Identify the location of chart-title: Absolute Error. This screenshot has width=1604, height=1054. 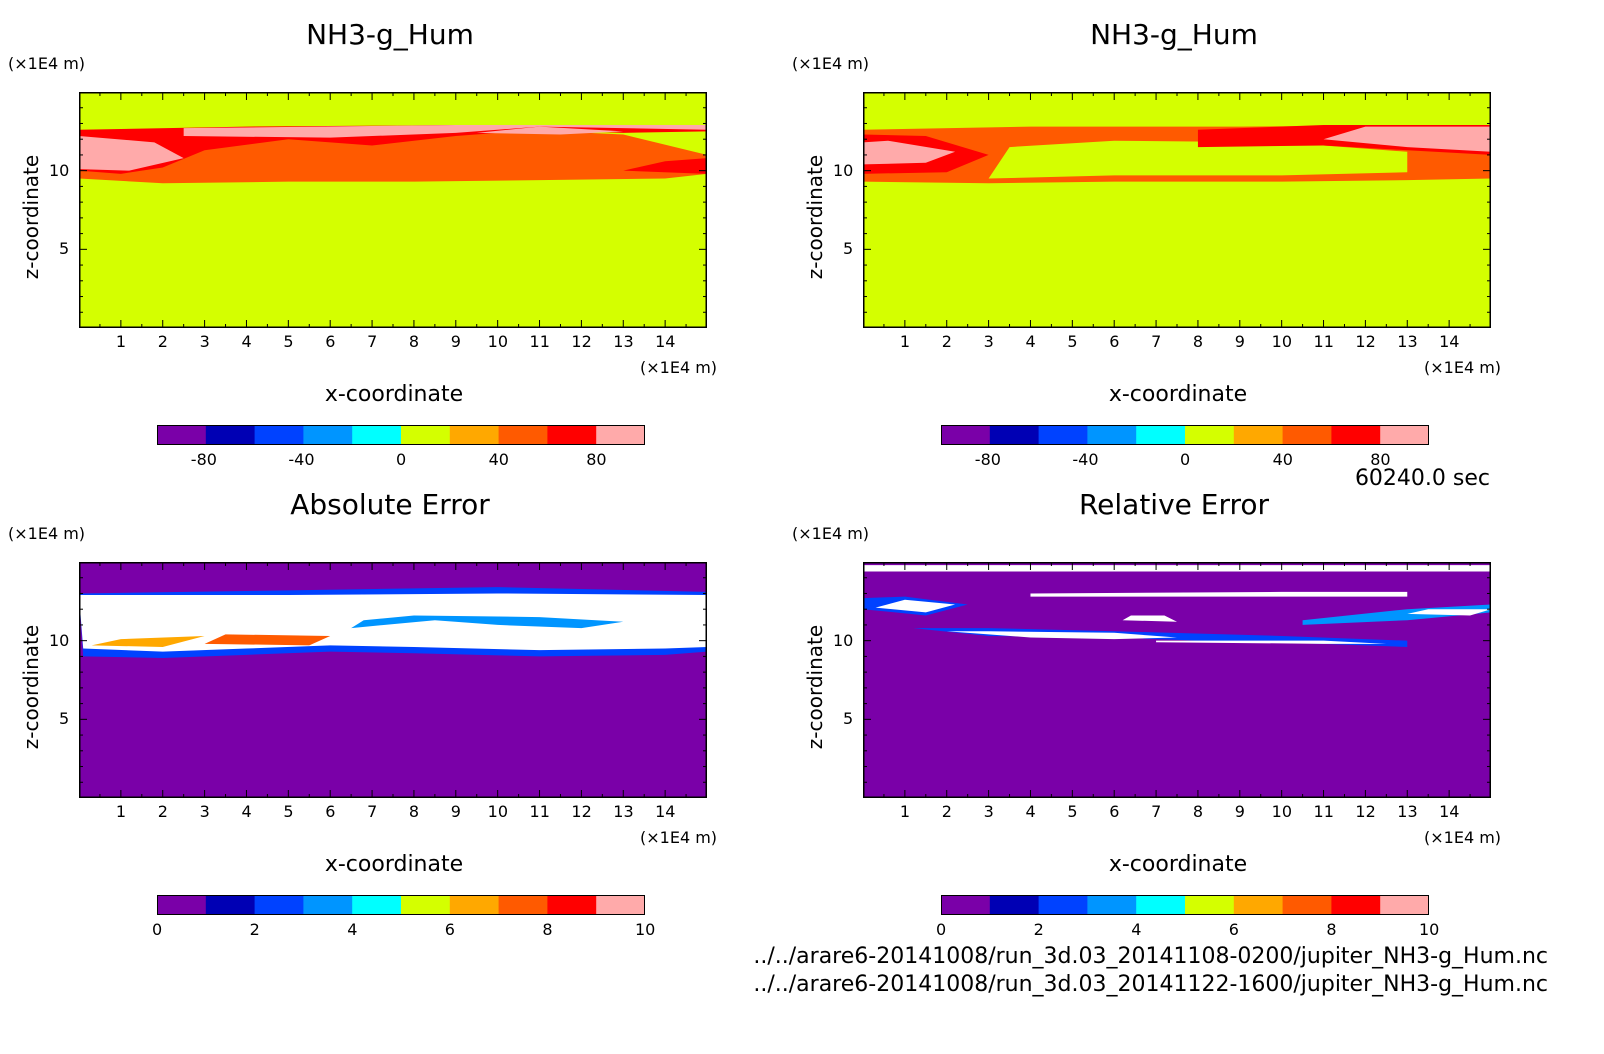
(390, 504).